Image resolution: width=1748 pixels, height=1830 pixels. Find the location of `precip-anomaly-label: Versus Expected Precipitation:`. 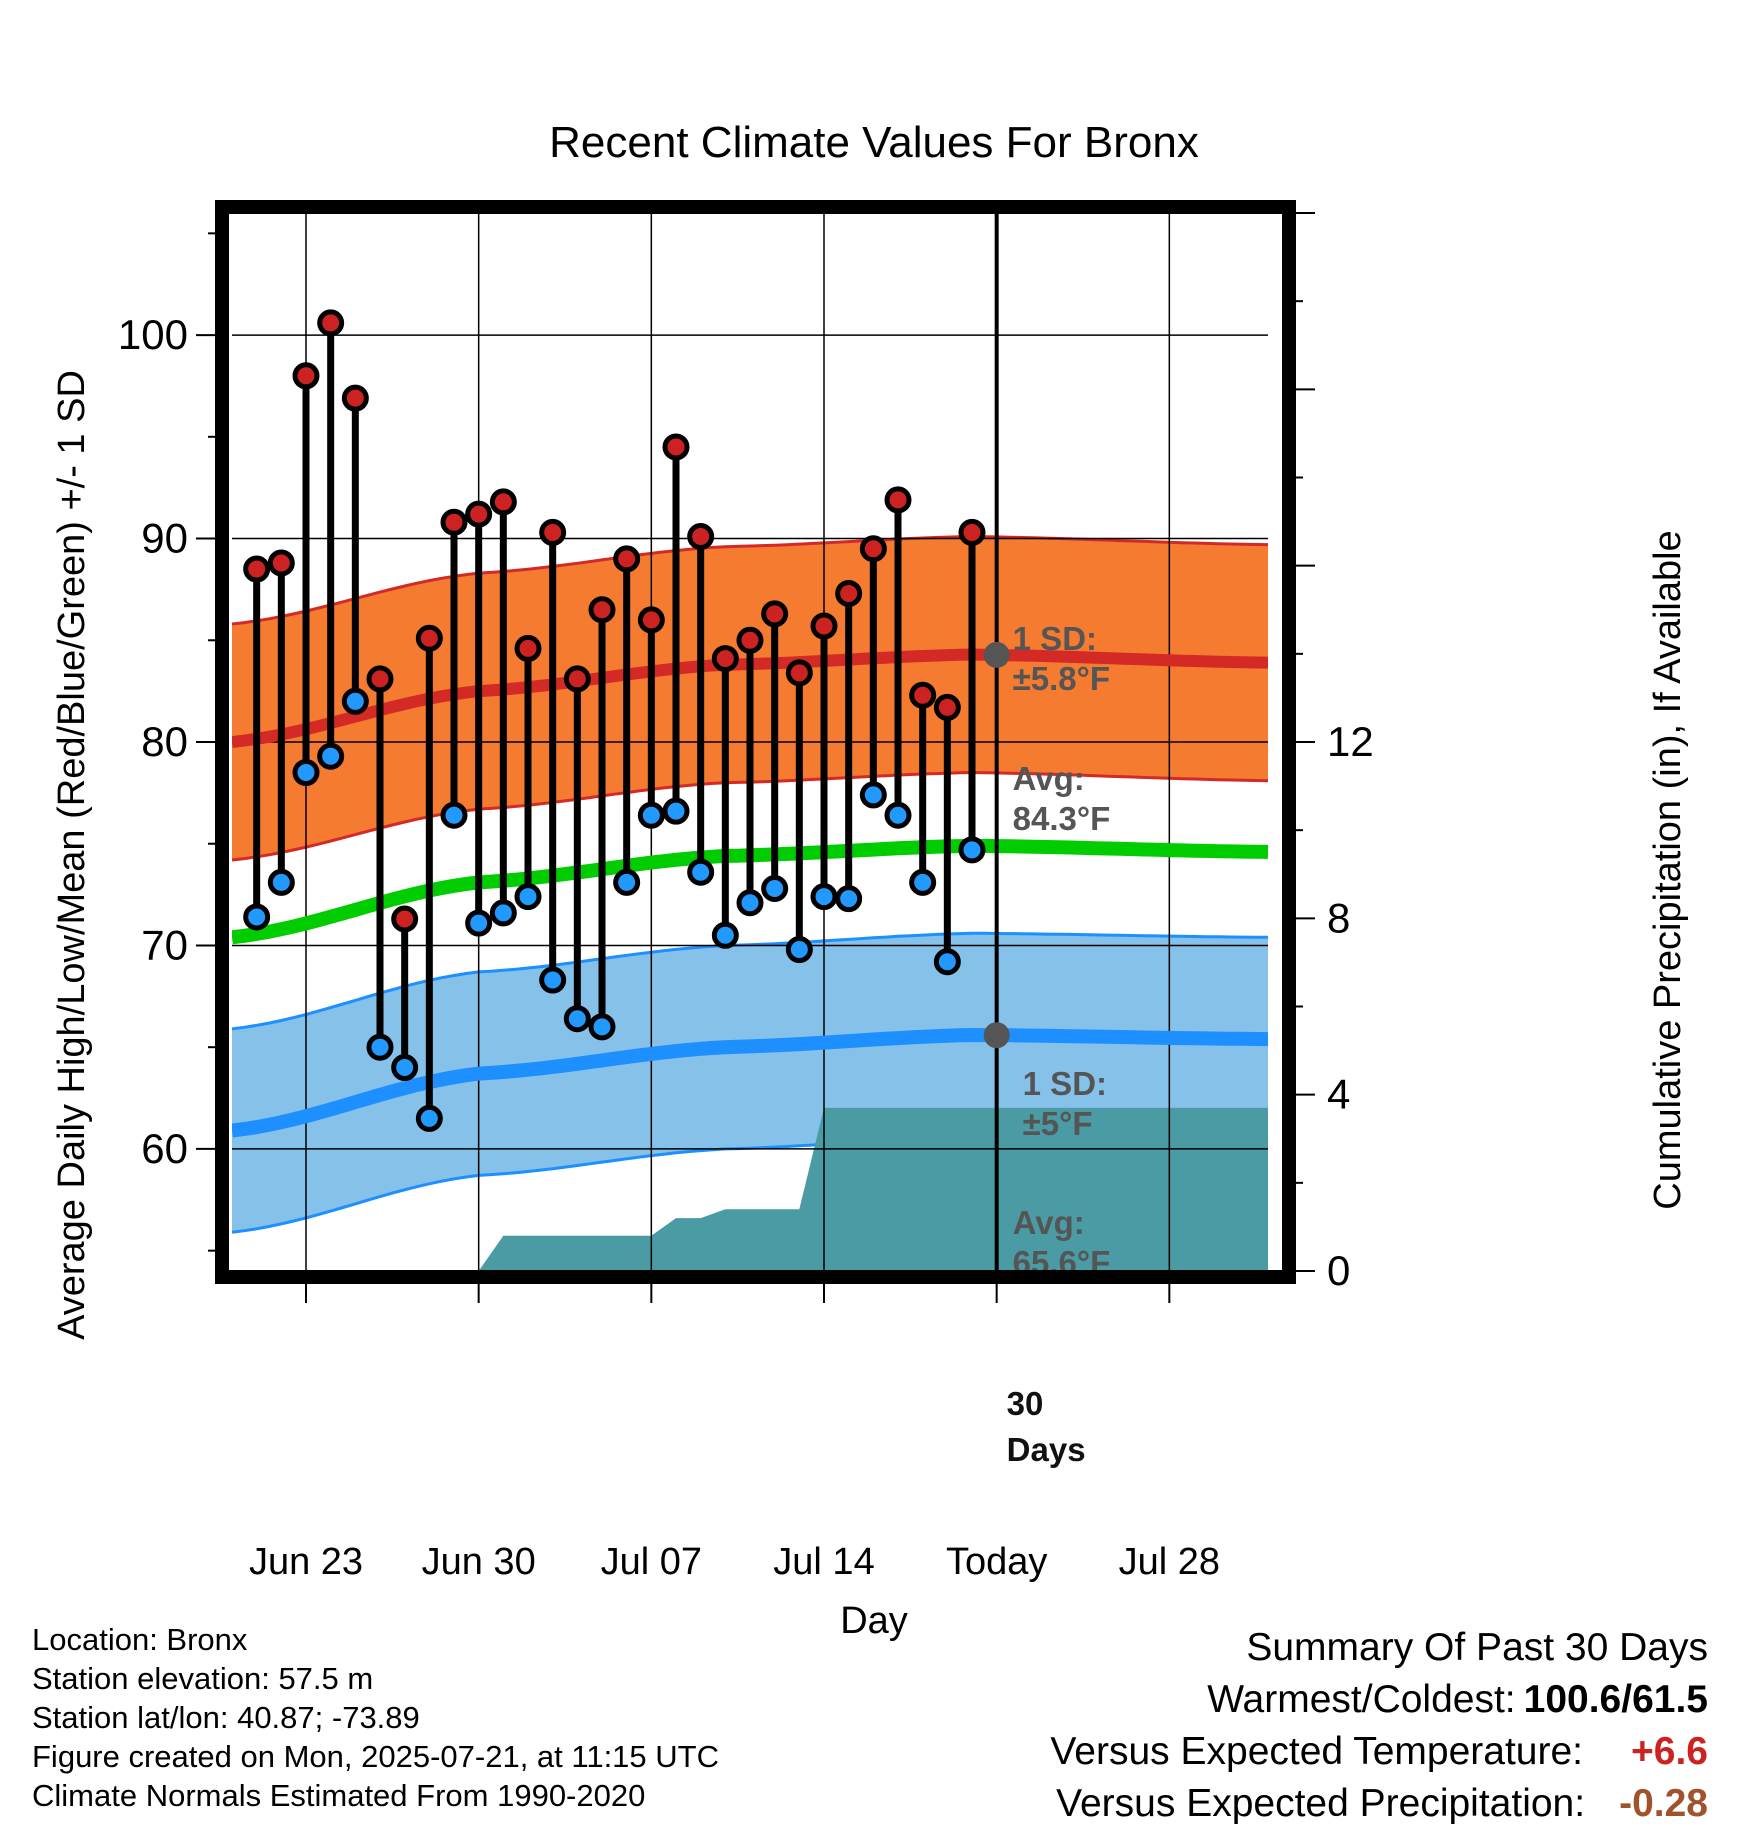

precip-anomaly-label: Versus Expected Precipitation: is located at coordinates (1321, 1803).